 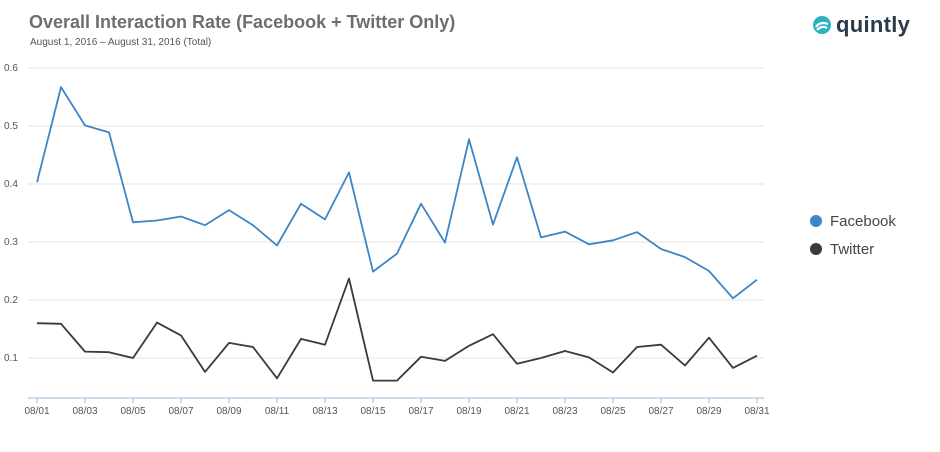 I want to click on legend-marker-twitter, so click(x=816, y=249).